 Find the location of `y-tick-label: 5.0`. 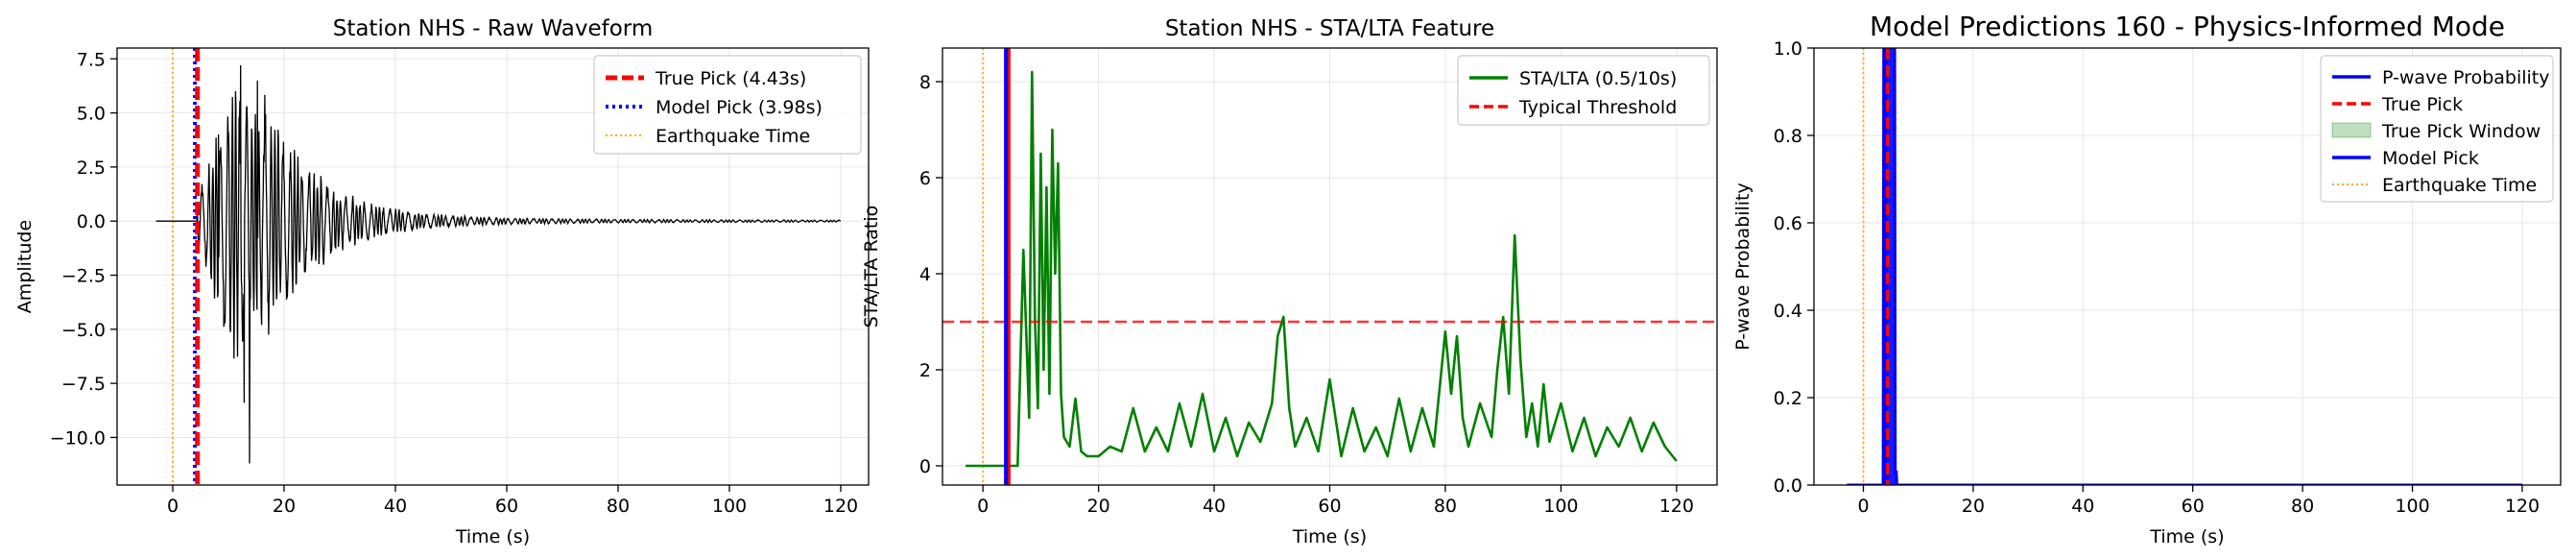

y-tick-label: 5.0 is located at coordinates (91, 114).